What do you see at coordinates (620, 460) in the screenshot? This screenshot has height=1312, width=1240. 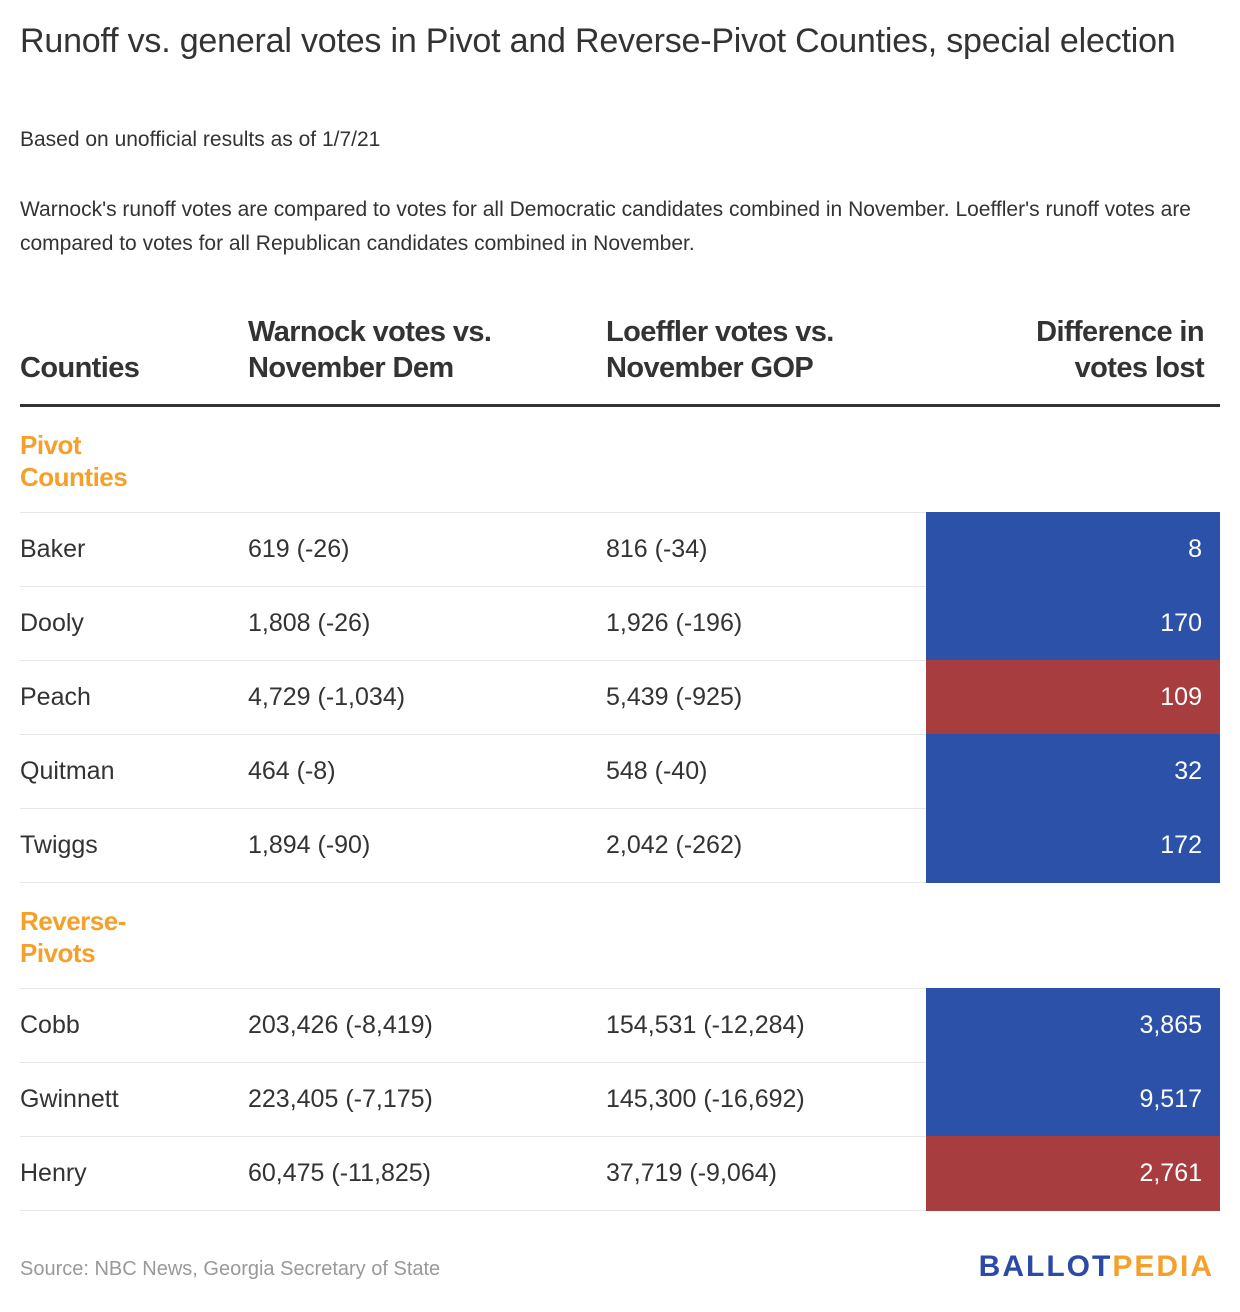 I see `group-header-row: Pivot Counties` at bounding box center [620, 460].